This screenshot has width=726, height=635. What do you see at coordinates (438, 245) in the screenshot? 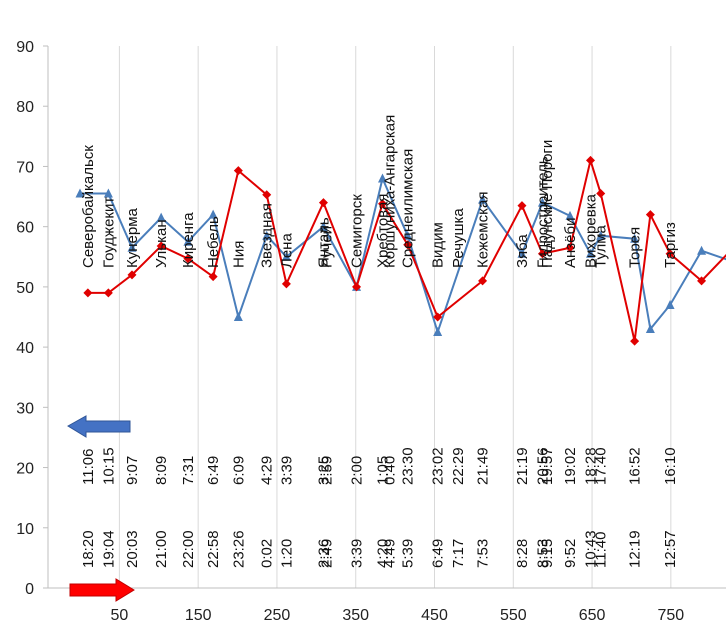
I see `station-label: Видим` at bounding box center [438, 245].